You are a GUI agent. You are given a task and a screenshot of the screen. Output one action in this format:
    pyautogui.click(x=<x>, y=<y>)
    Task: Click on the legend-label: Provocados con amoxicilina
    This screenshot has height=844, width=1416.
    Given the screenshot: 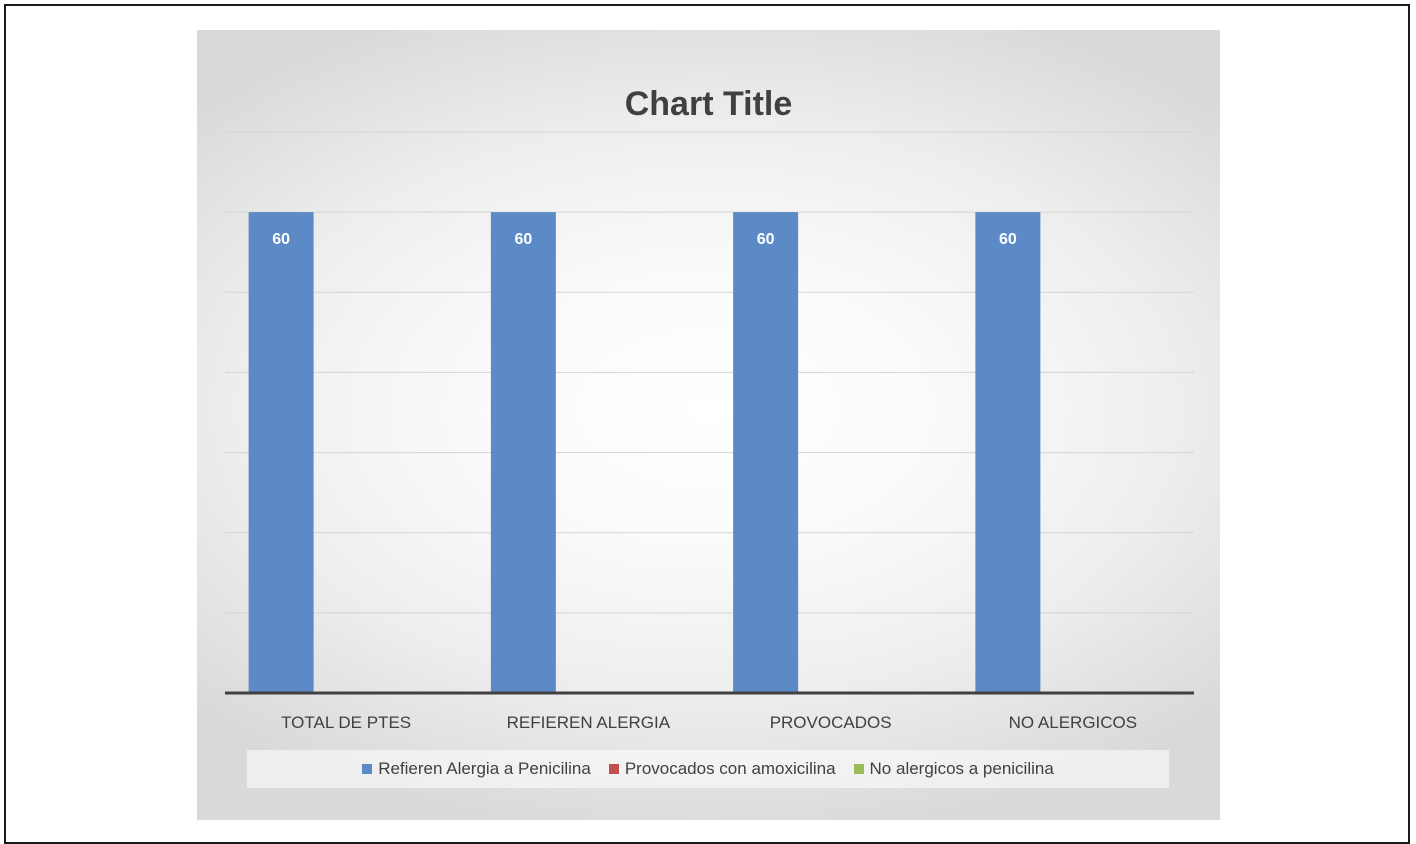 What is the action you would take?
    pyautogui.click(x=730, y=768)
    